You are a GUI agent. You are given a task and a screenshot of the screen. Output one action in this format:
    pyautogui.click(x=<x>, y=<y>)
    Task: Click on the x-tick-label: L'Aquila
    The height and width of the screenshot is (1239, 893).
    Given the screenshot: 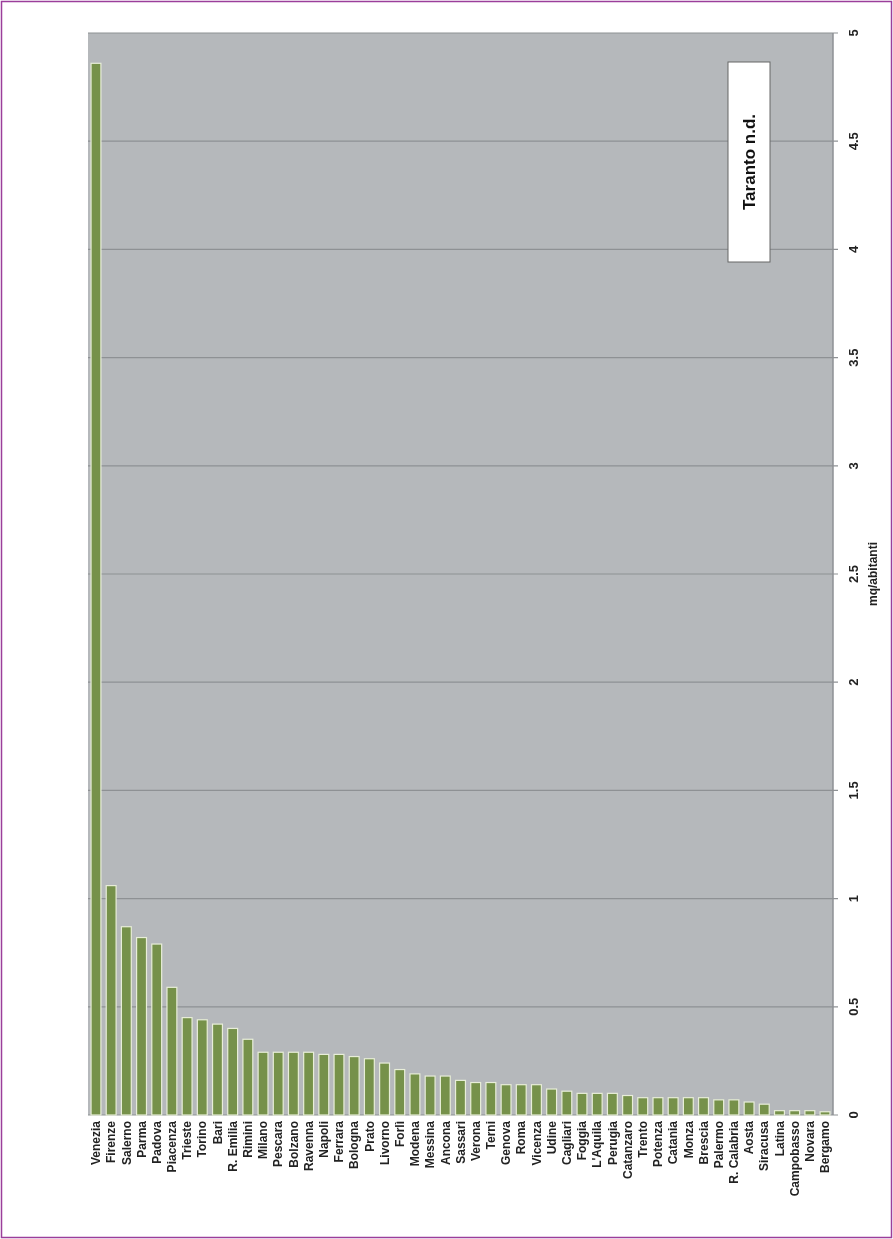 What is the action you would take?
    pyautogui.click(x=597, y=1144)
    